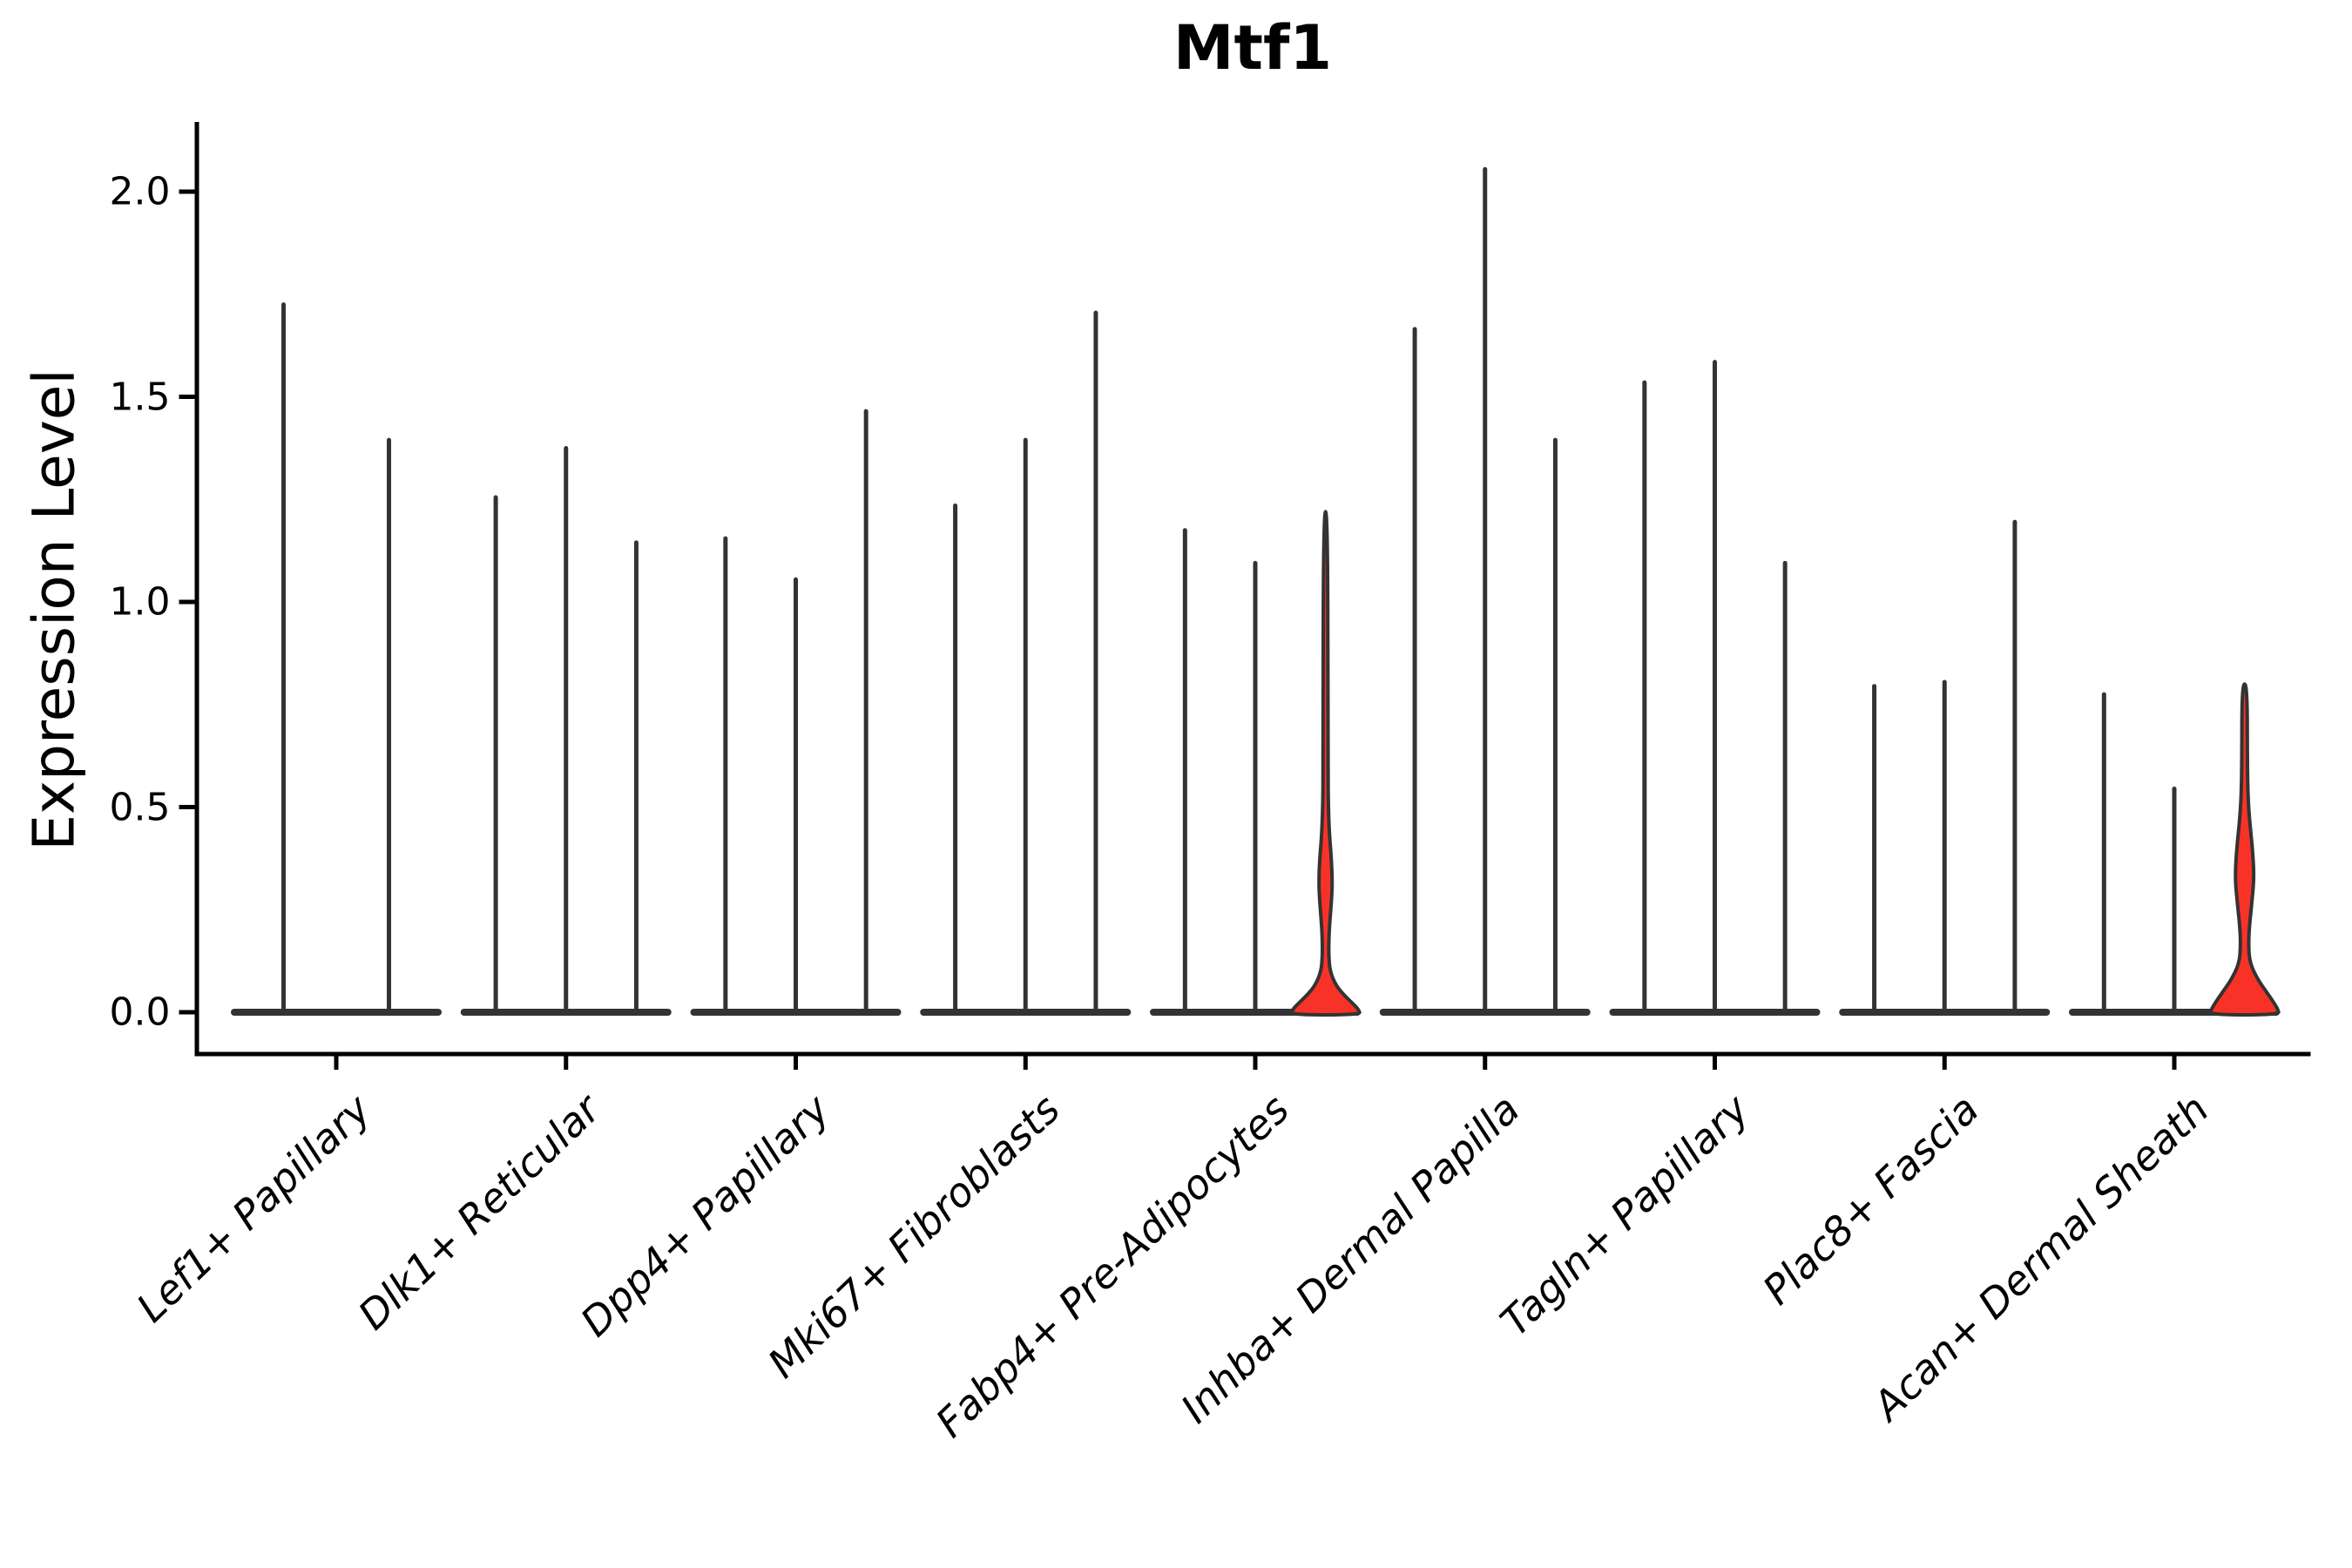 Image resolution: width=2352 pixels, height=1568 pixels. What do you see at coordinates (1252, 1054) in the screenshot?
I see `x-axis-spine` at bounding box center [1252, 1054].